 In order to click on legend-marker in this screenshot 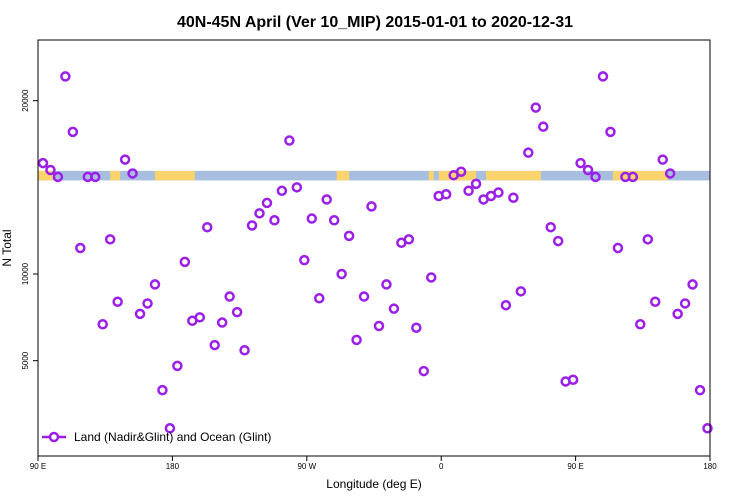, I will do `click(54, 437)`.